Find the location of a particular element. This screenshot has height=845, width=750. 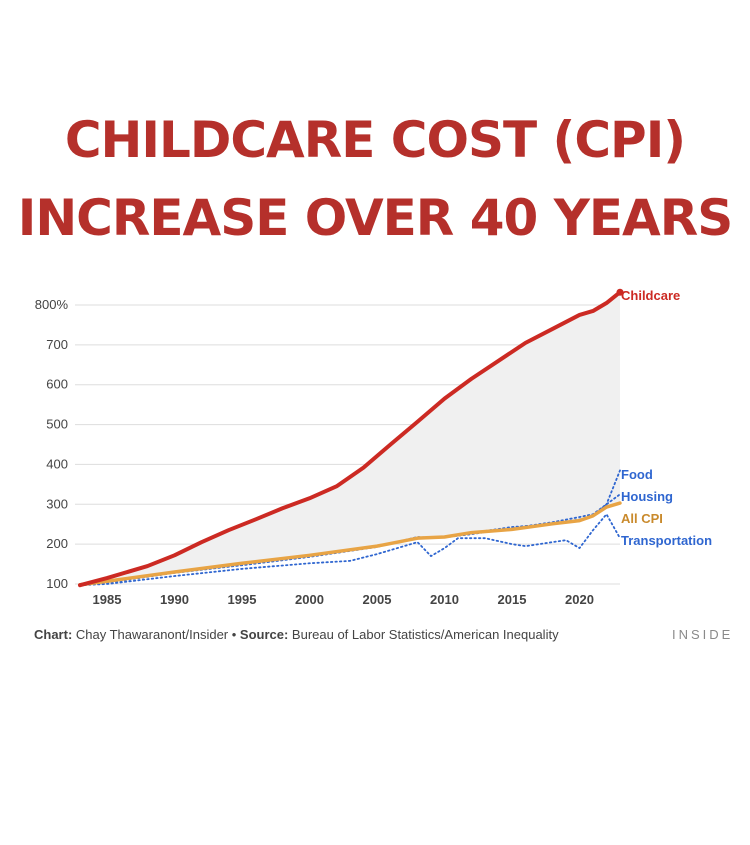

y-tick-label: 400 is located at coordinates (57, 463).